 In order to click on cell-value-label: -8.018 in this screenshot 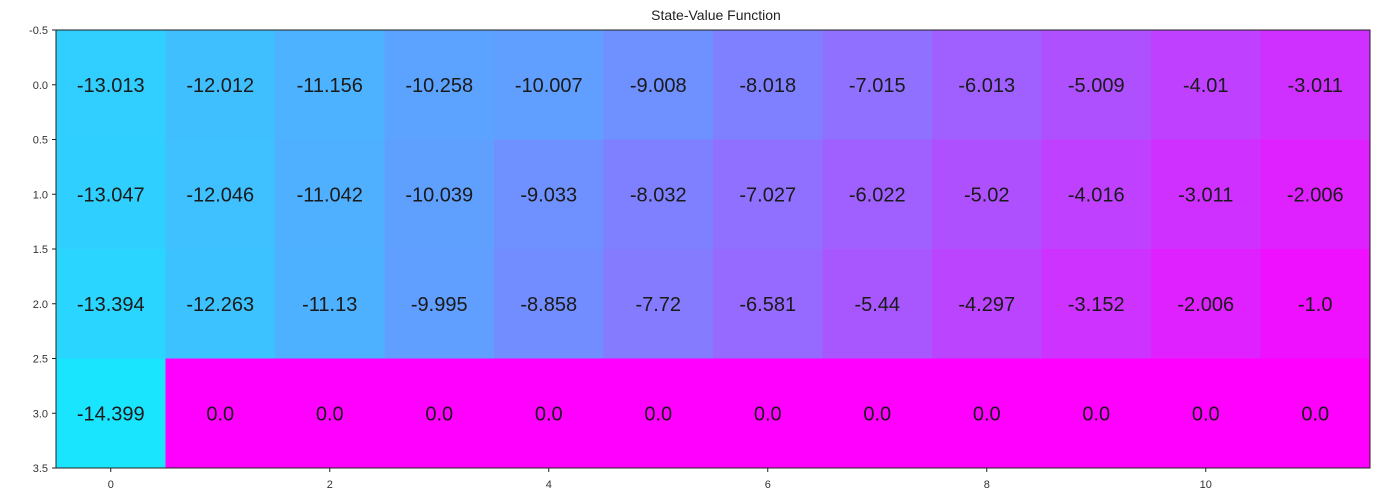, I will do `click(767, 86)`.